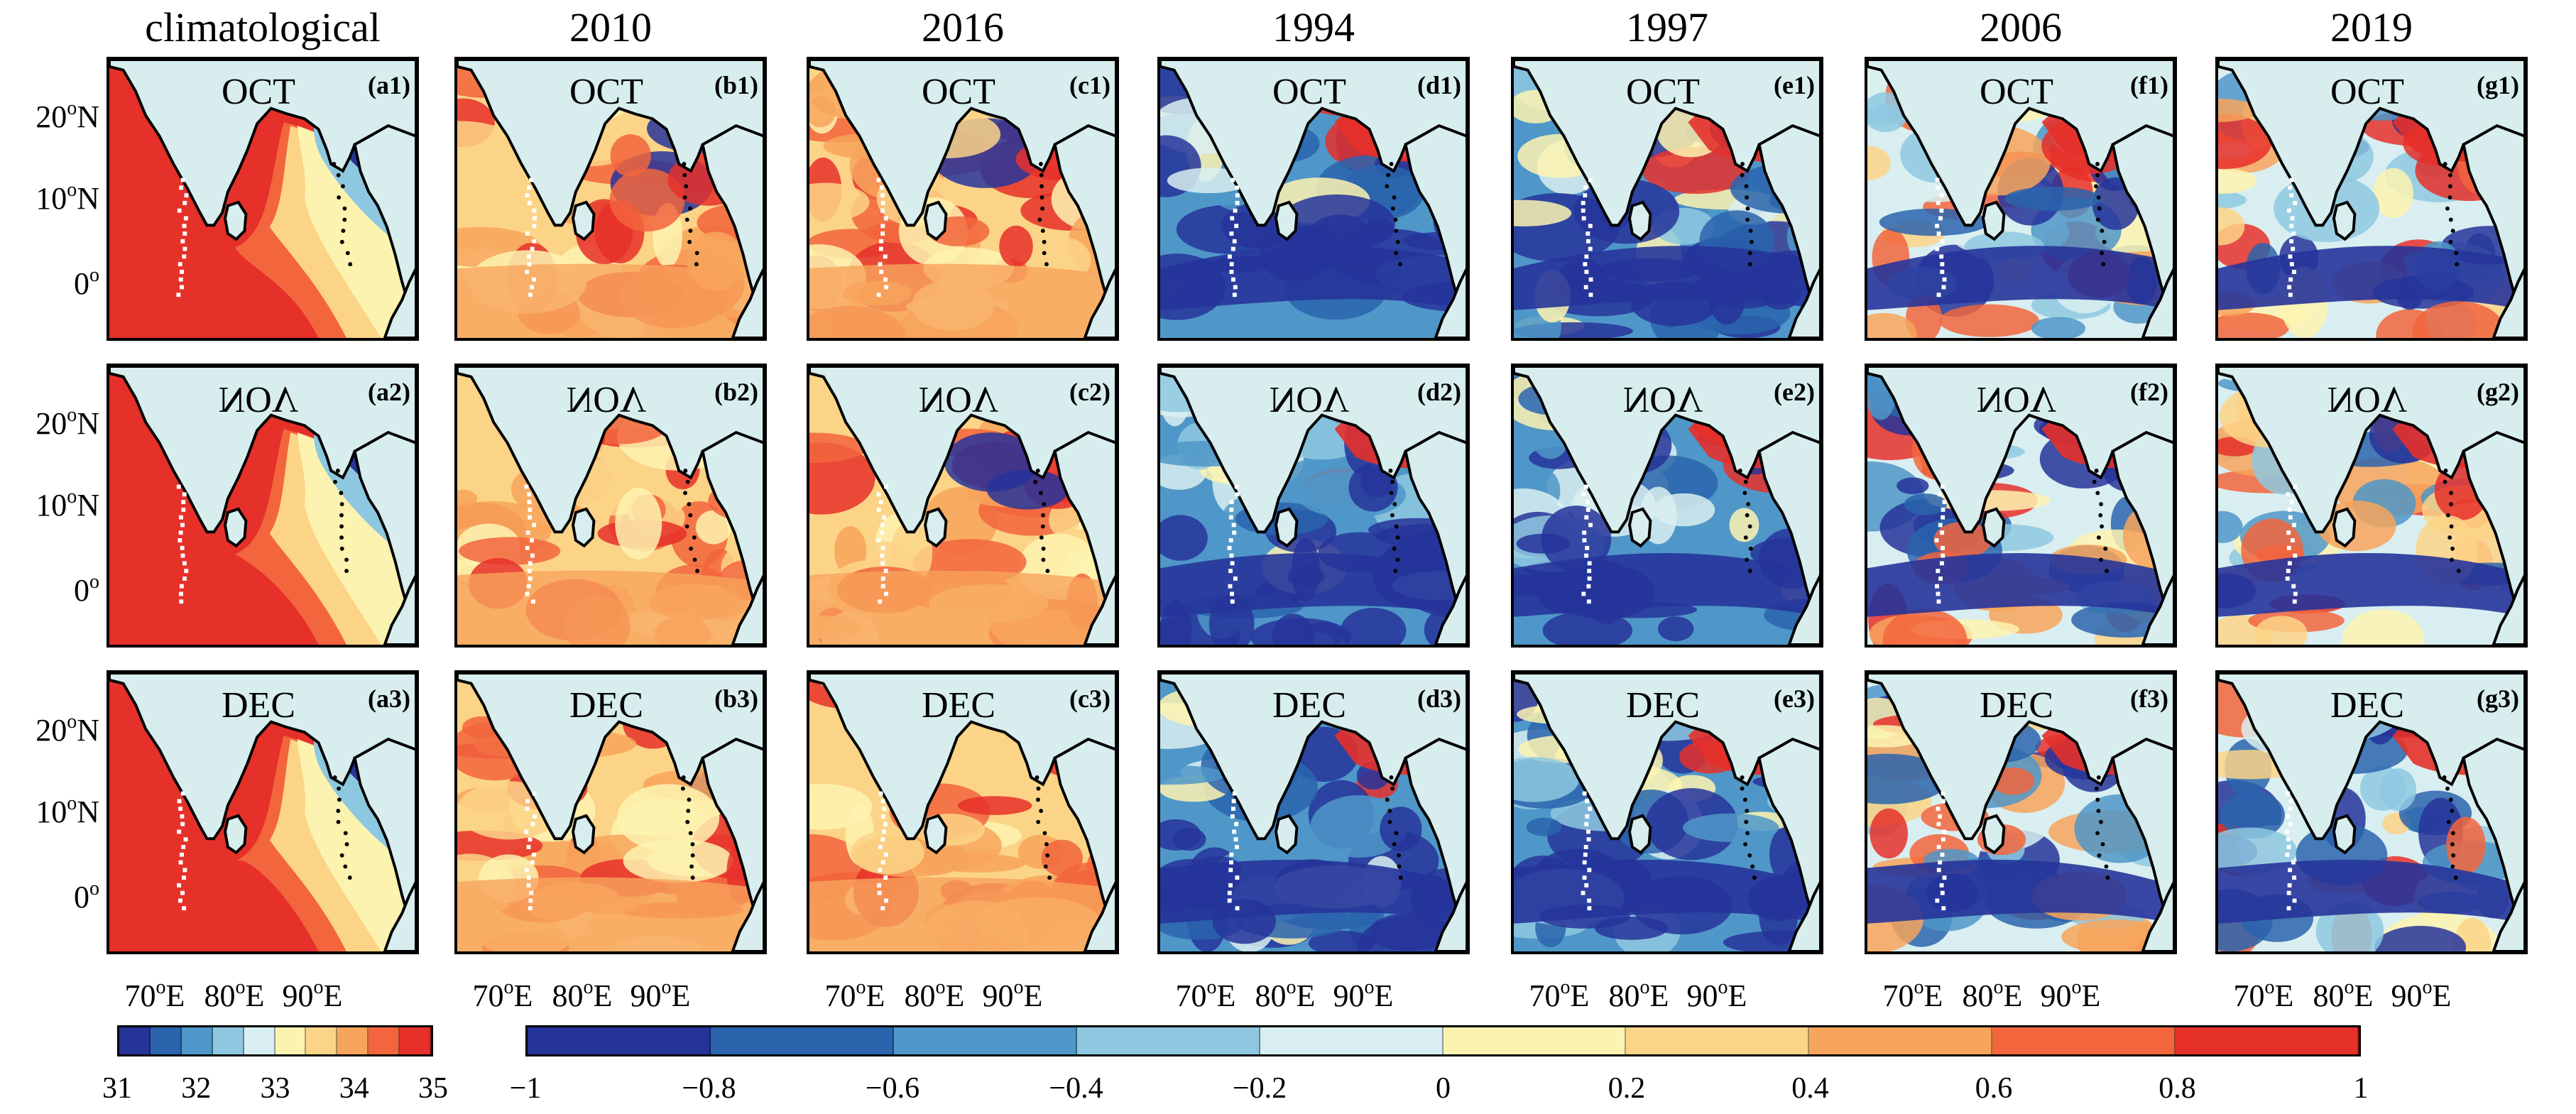  What do you see at coordinates (2498, 698) in the screenshot?
I see `panel-label: (g3)` at bounding box center [2498, 698].